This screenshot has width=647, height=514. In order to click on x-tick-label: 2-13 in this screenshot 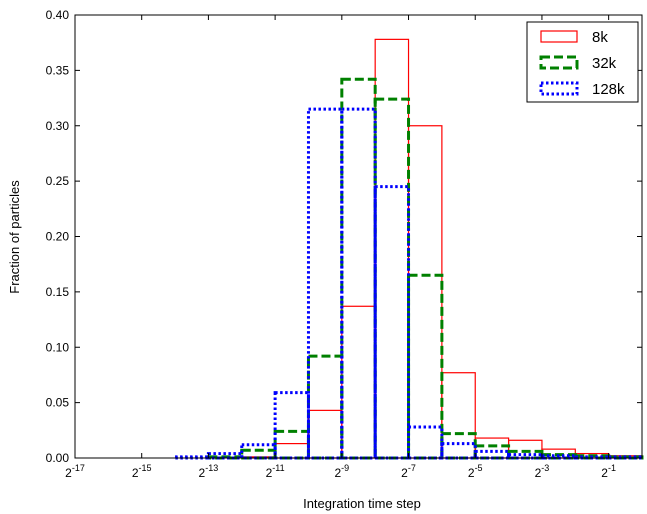, I will do `click(209, 471)`.